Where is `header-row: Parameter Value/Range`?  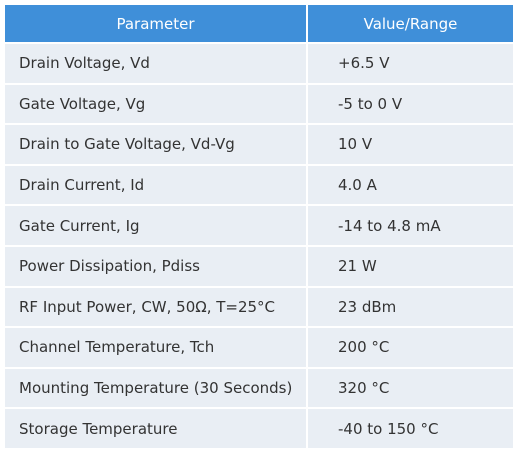 header-row: Parameter Value/Range is located at coordinates (259, 23).